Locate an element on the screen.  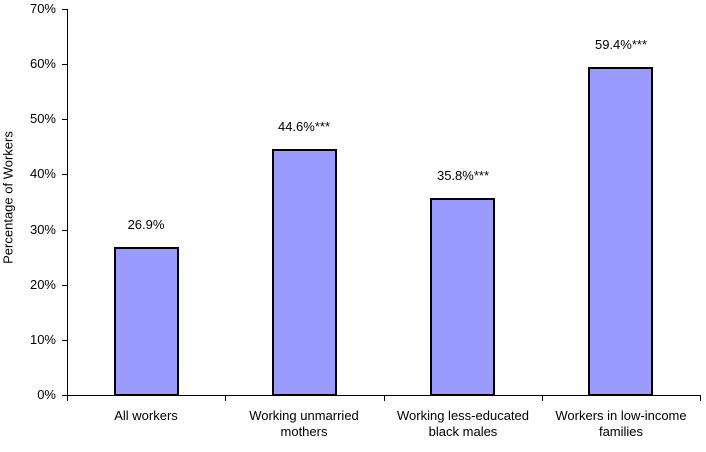
y-tick-label: 20% is located at coordinates (42, 284).